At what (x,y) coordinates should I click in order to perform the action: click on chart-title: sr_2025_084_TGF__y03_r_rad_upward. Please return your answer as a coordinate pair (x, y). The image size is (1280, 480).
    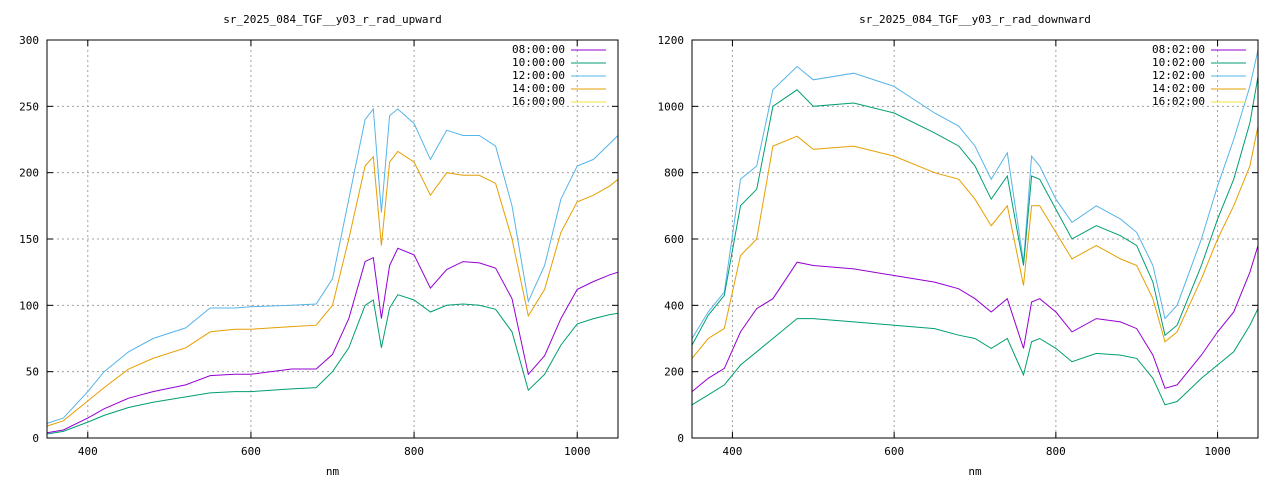
    Looking at the image, I should click on (332, 19).